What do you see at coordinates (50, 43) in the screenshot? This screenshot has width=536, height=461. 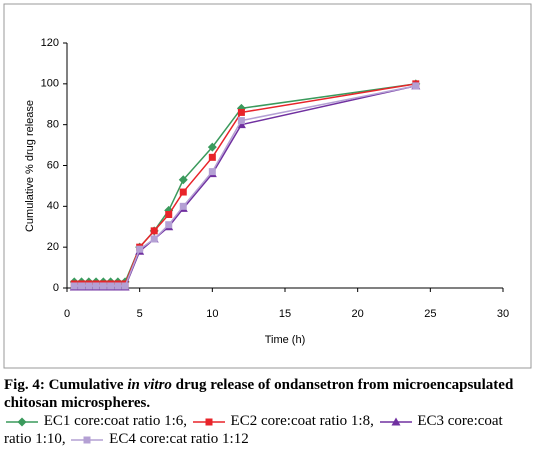 I see `y-tick-label: 120` at bounding box center [50, 43].